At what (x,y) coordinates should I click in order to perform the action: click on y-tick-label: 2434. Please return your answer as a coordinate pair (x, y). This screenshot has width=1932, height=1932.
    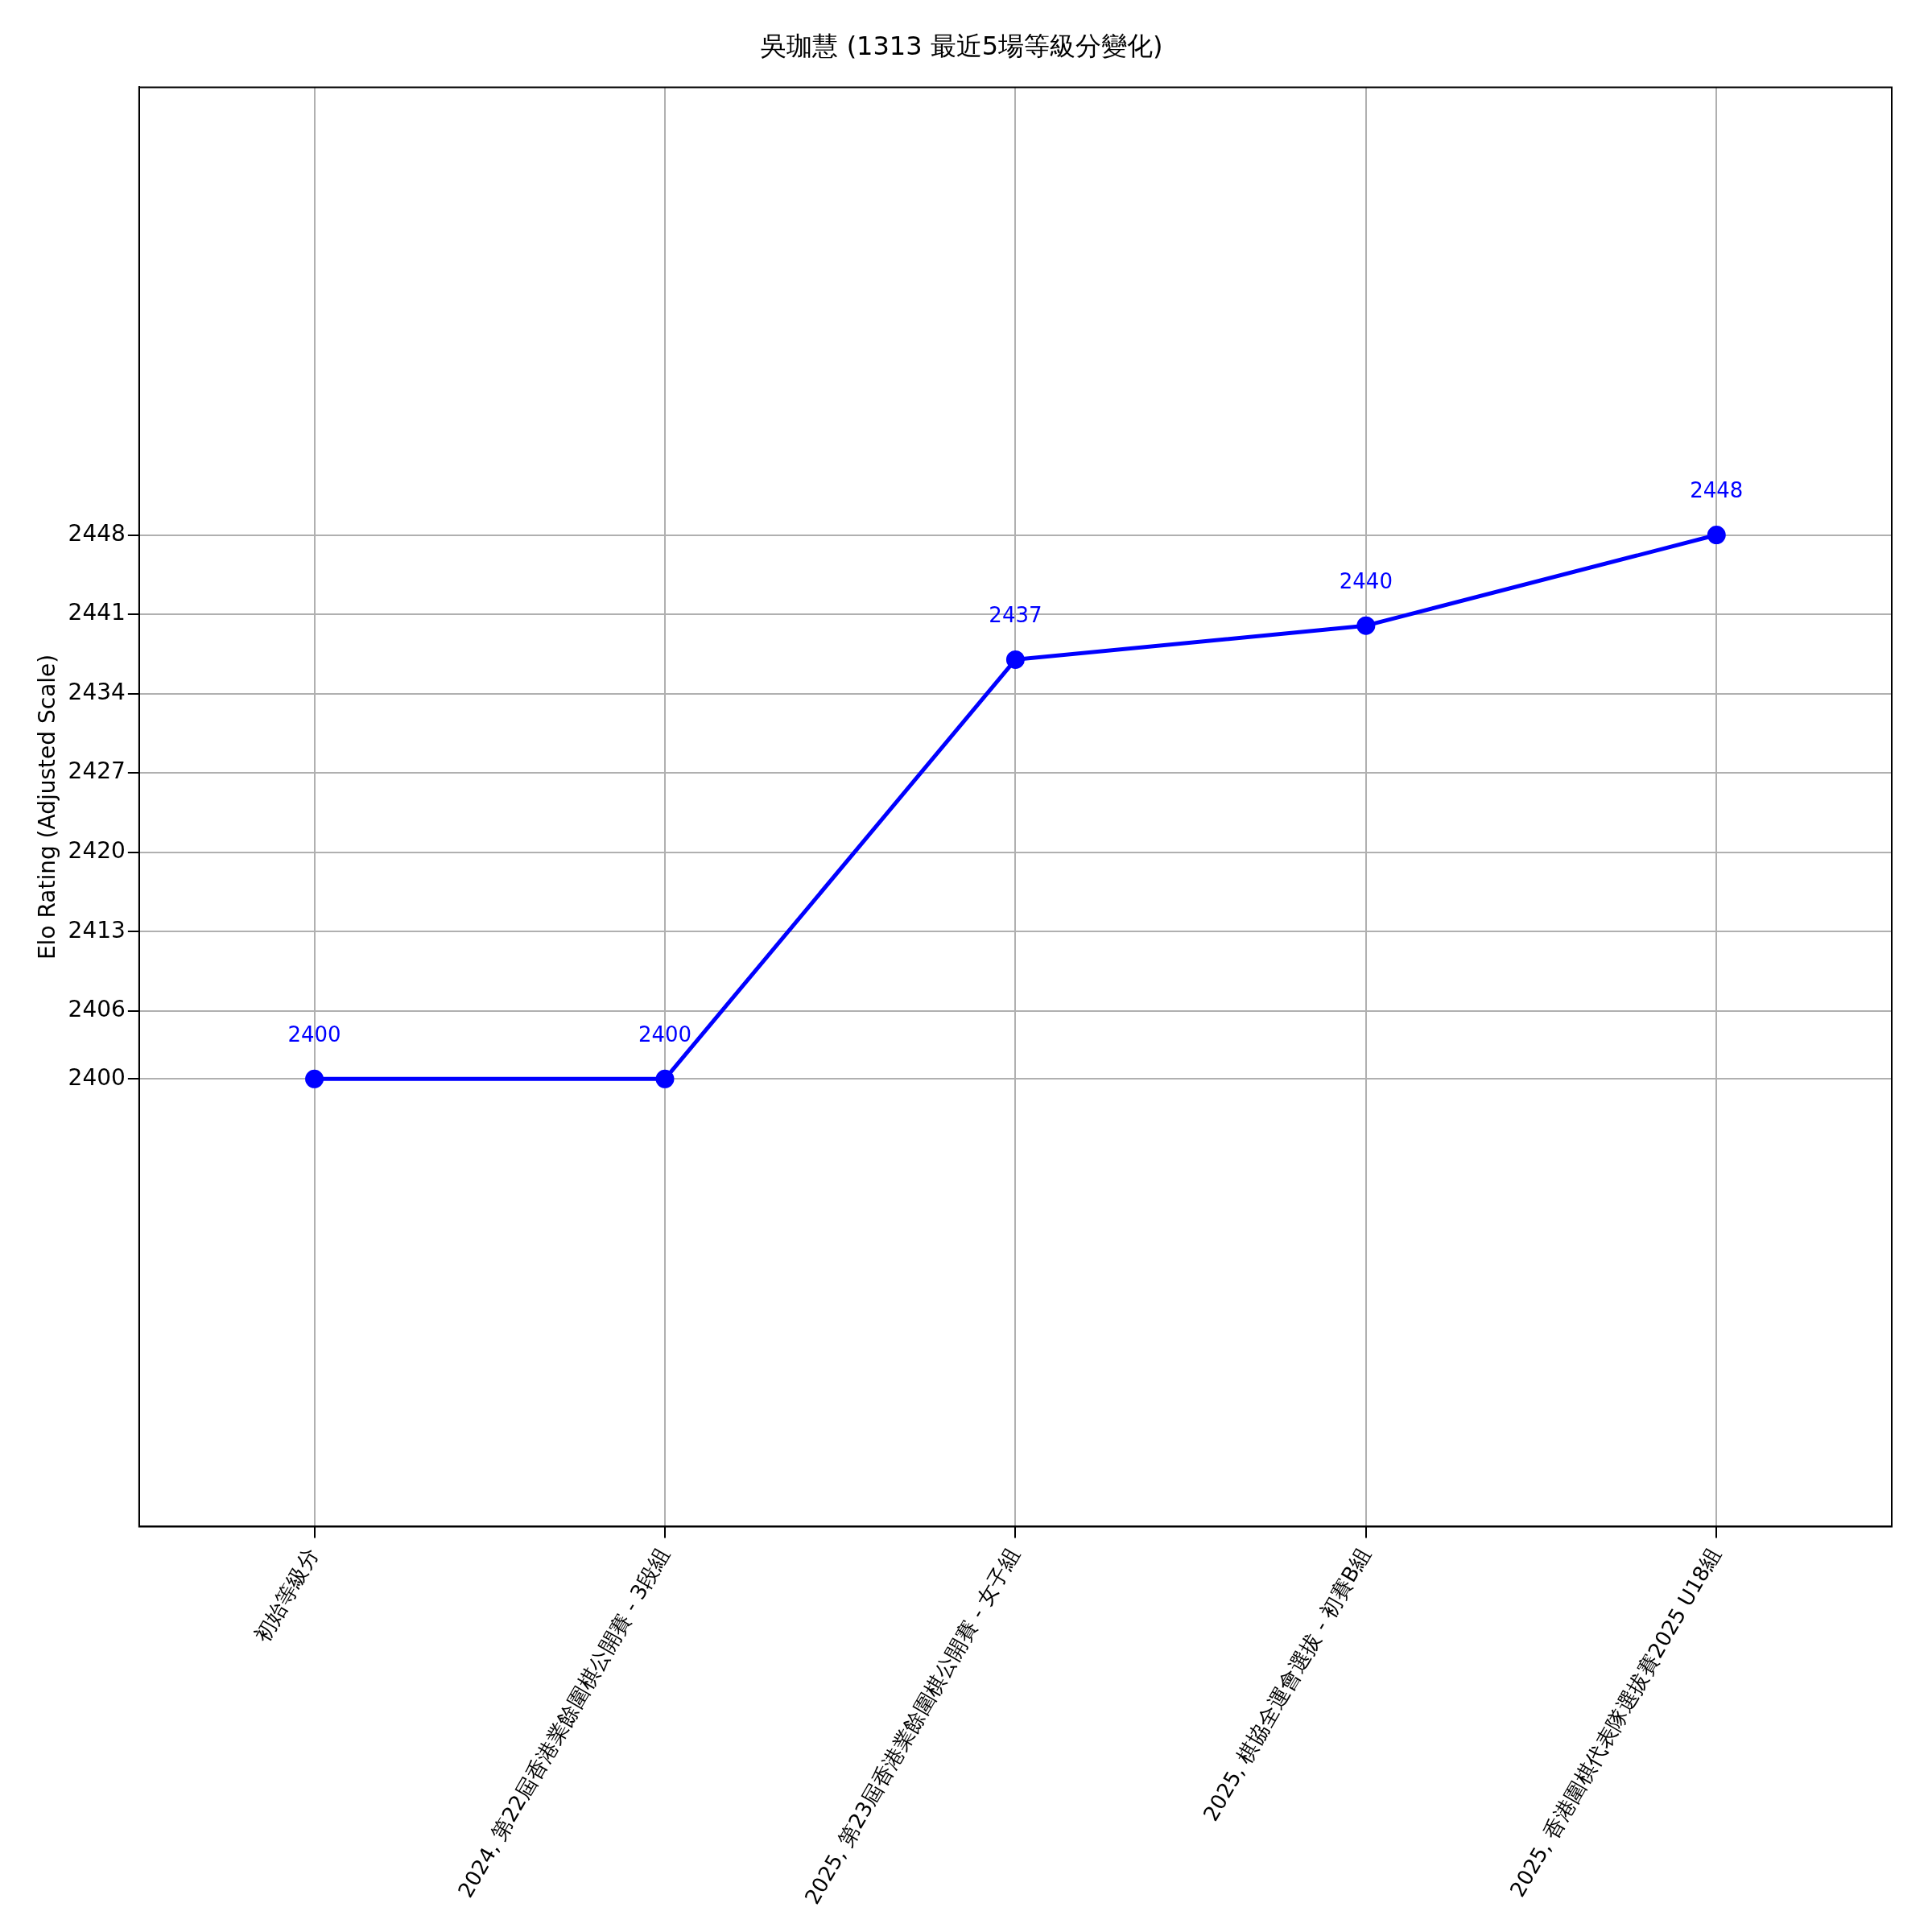
    Looking at the image, I should click on (97, 691).